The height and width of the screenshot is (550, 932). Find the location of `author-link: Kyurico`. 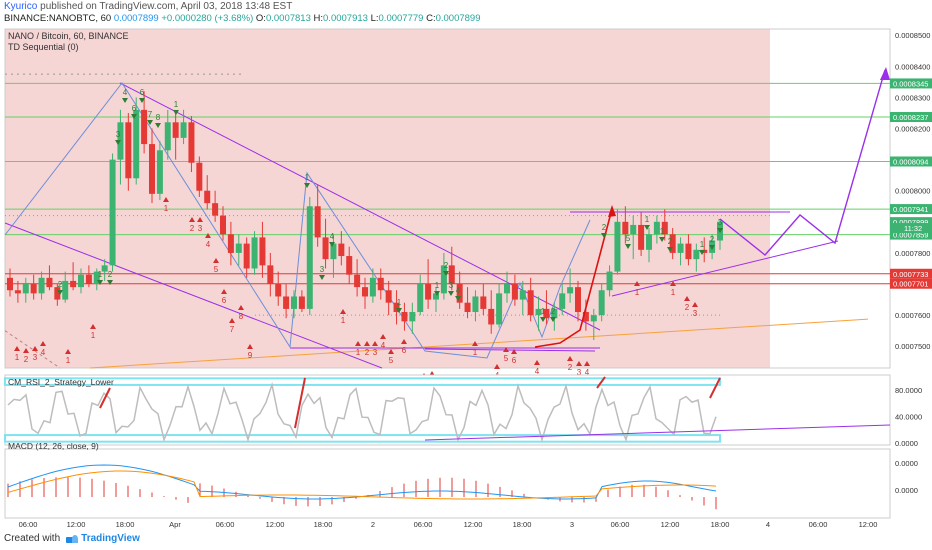

author-link: Kyurico is located at coordinates (21, 6).